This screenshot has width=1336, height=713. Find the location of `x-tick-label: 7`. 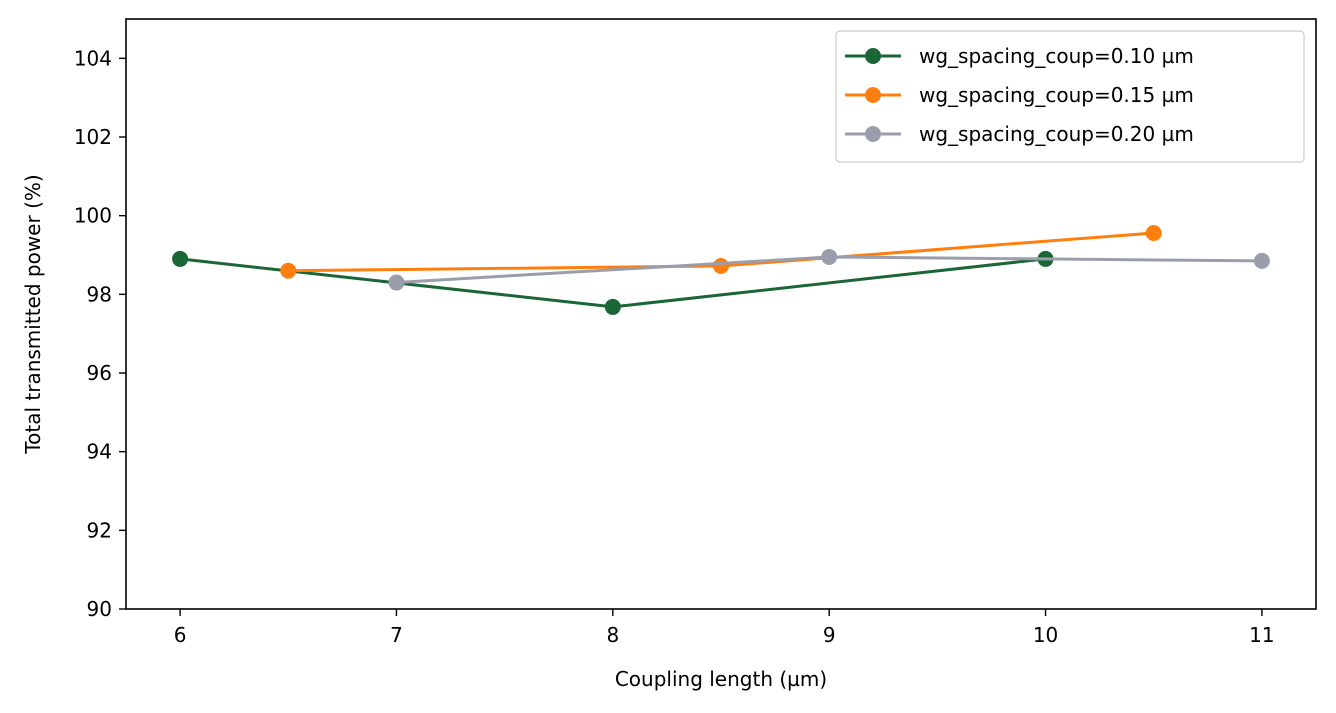

x-tick-label: 7 is located at coordinates (396, 635).